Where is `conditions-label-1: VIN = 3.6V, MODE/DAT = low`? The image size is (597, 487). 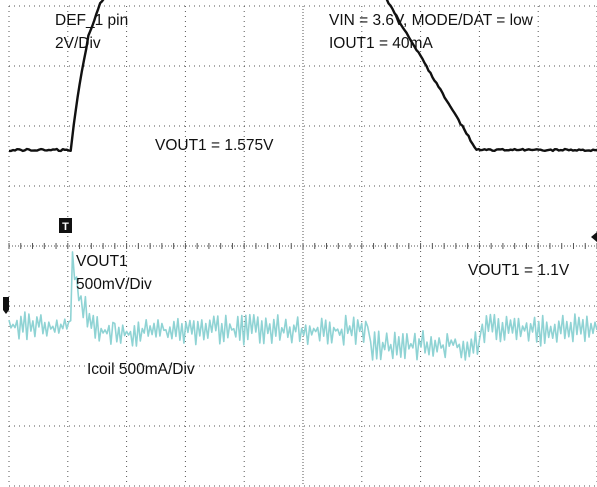
conditions-label-1: VIN = 3.6V, MODE/DAT = low is located at coordinates (431, 20).